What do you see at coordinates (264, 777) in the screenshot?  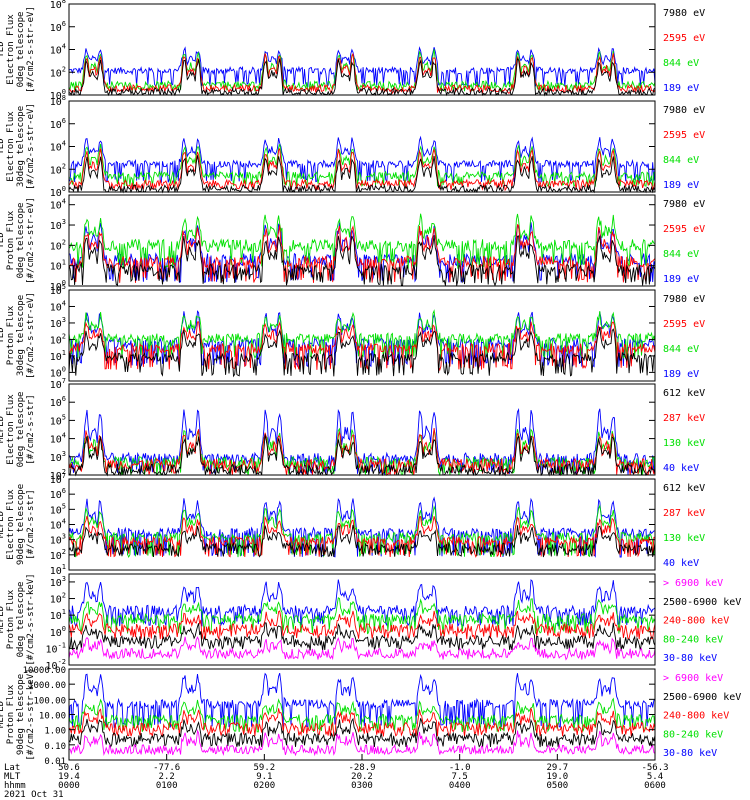 I see `x-tick-label: 9.1` at bounding box center [264, 777].